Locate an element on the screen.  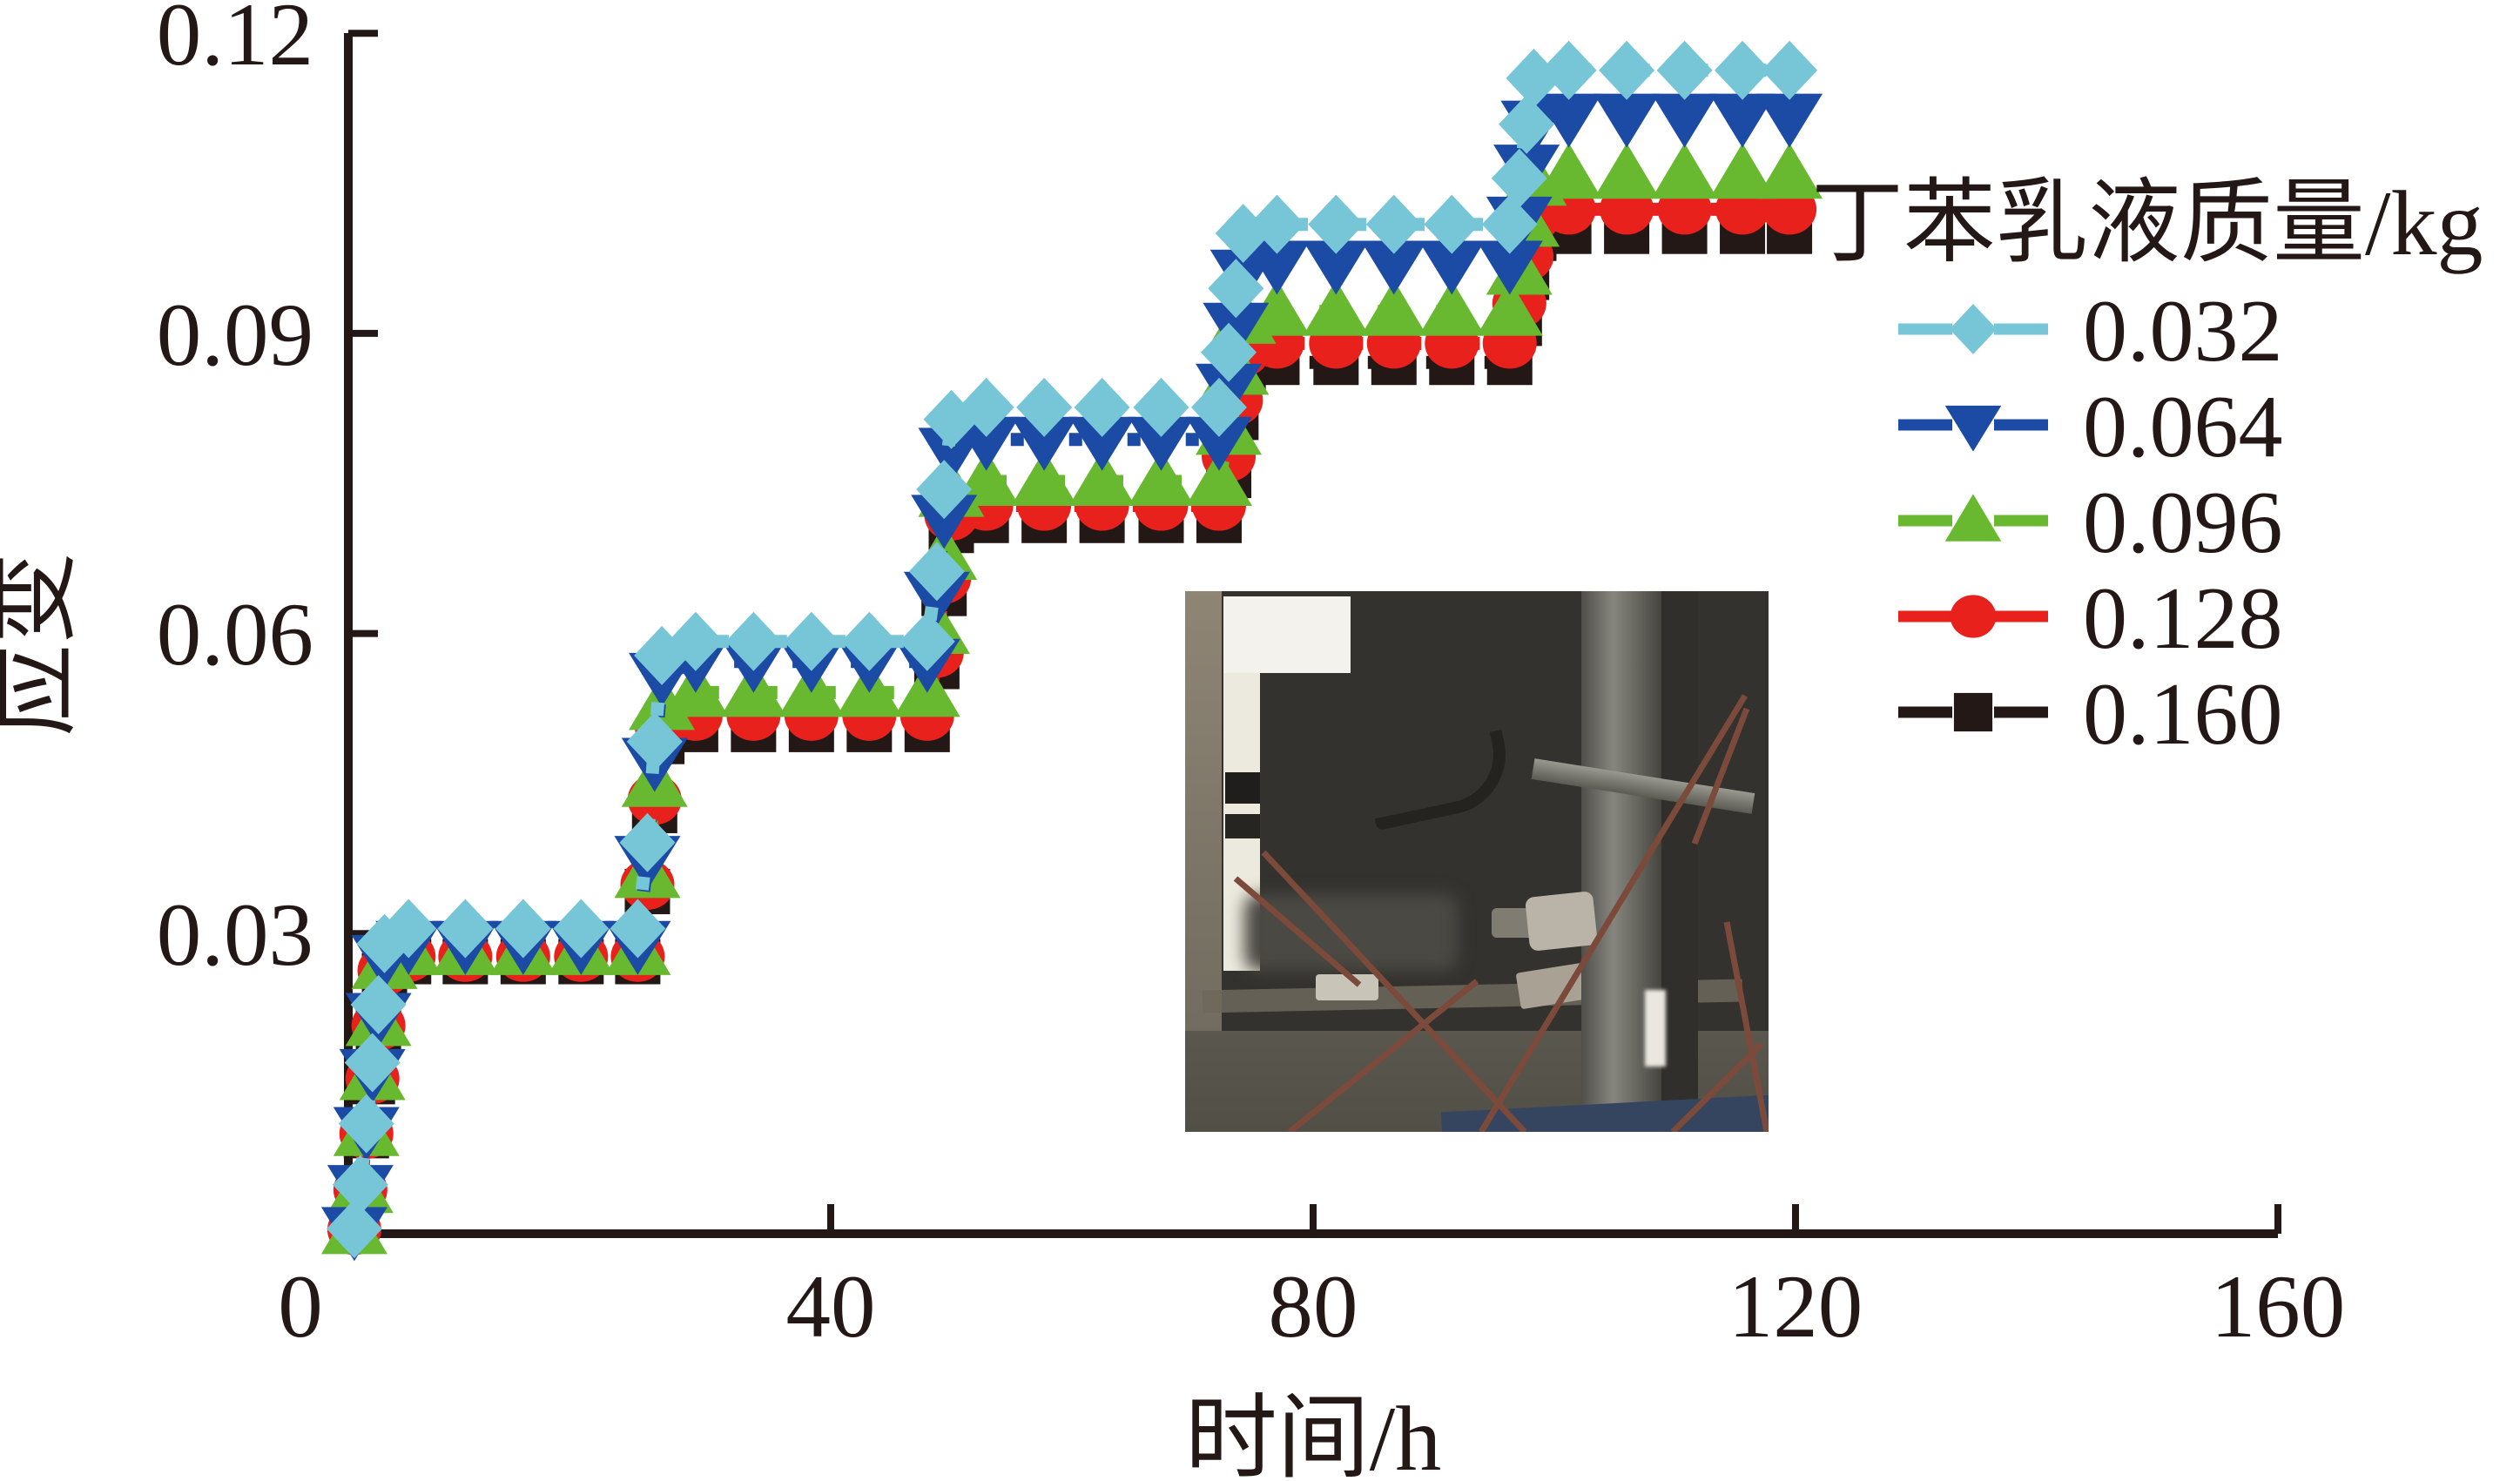
photo-highlight is located at coordinates (1655, 1028).